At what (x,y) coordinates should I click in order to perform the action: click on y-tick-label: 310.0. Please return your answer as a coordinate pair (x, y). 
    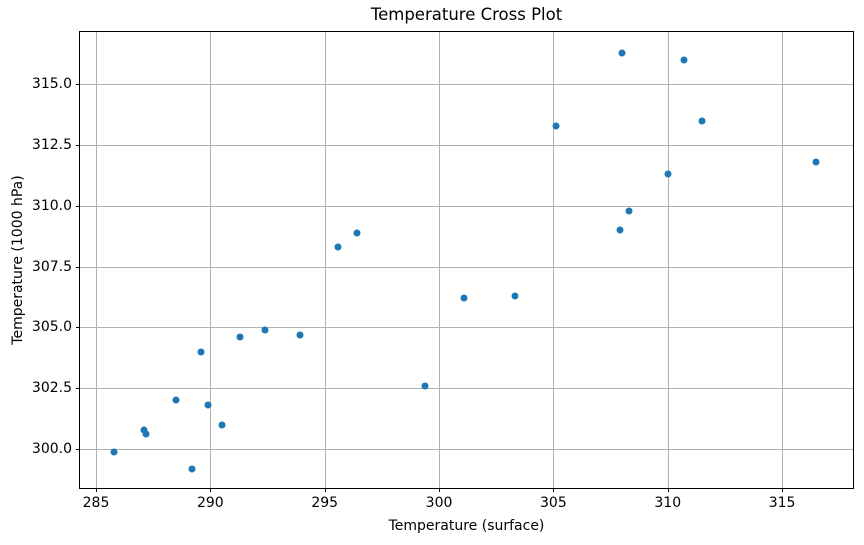
    Looking at the image, I should click on (51, 205).